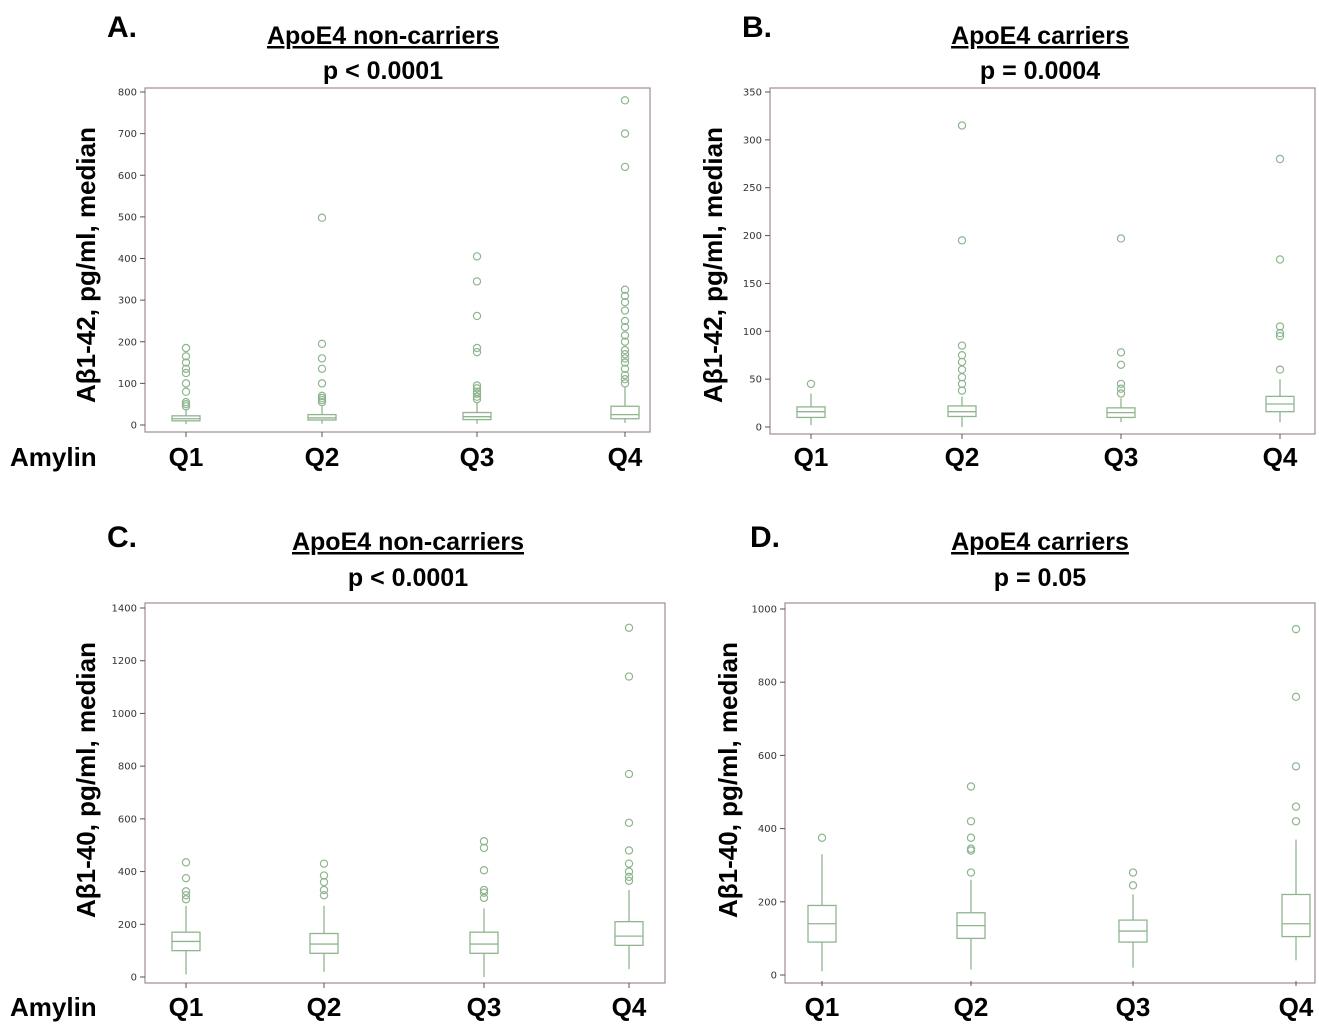 The image size is (1319, 1024). What do you see at coordinates (1042, 261) in the screenshot?
I see `panel-b-plot-frame` at bounding box center [1042, 261].